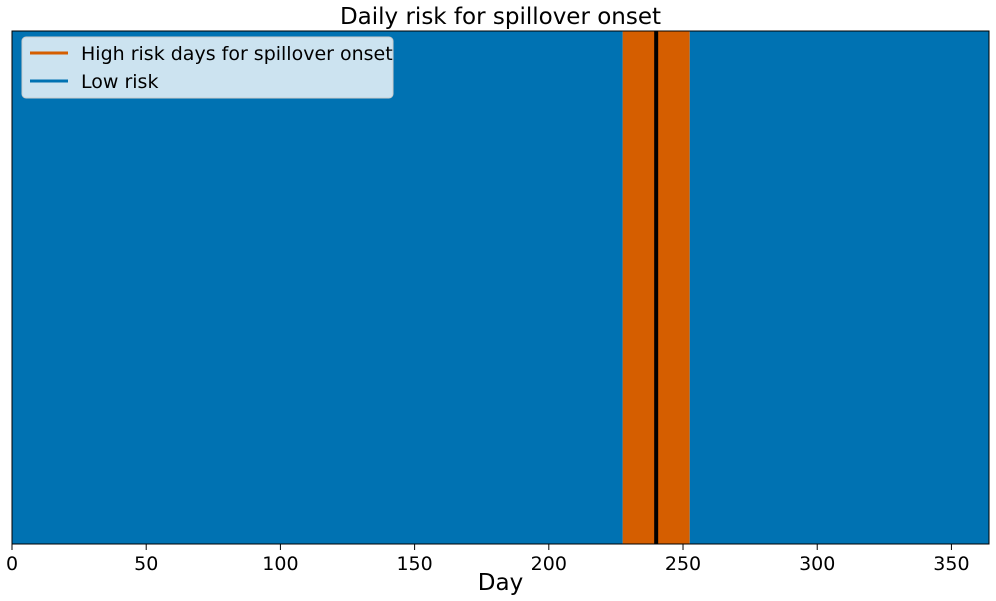  What do you see at coordinates (500, 17) in the screenshot?
I see `chart-title: Daily risk for spillover onset` at bounding box center [500, 17].